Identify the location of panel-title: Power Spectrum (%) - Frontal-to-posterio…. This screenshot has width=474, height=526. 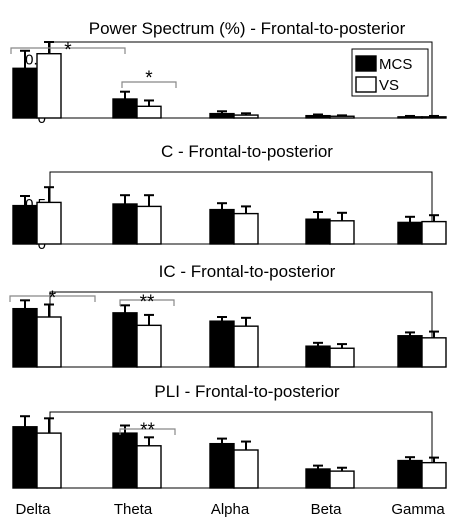
(247, 28).